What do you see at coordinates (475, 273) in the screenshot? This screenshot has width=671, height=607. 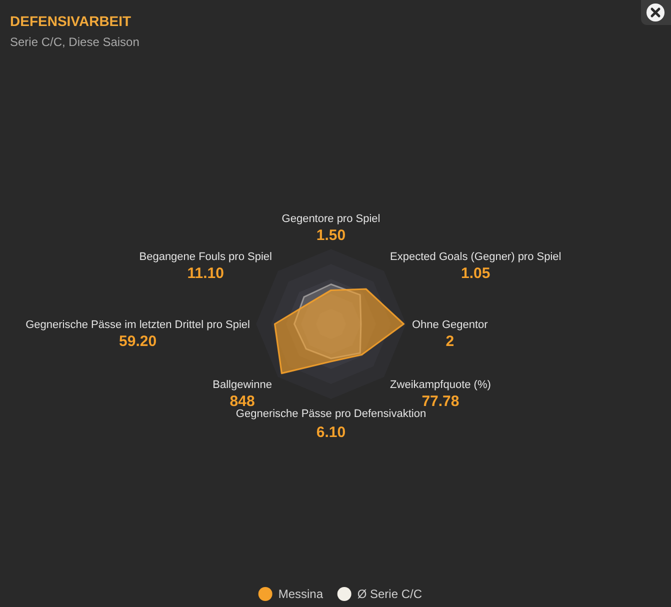 I see `text: 1.05` at bounding box center [475, 273].